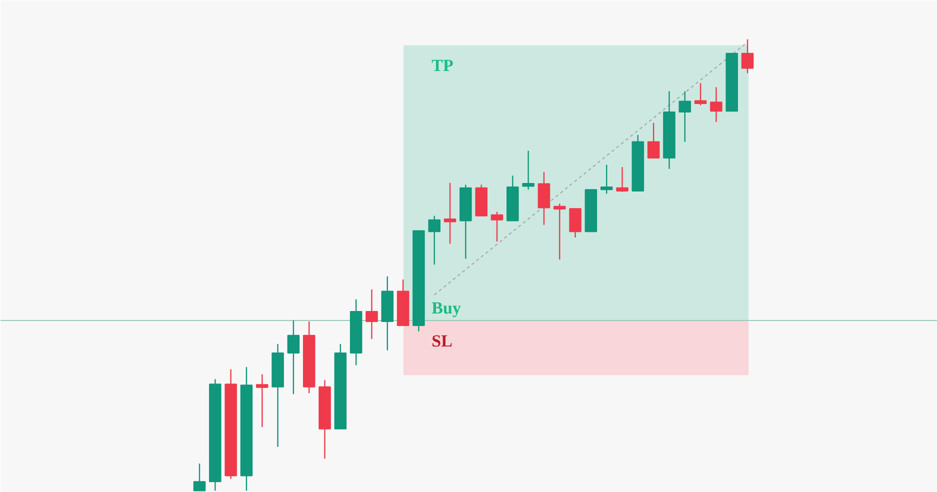  I want to click on band-label: SL, so click(442, 340).